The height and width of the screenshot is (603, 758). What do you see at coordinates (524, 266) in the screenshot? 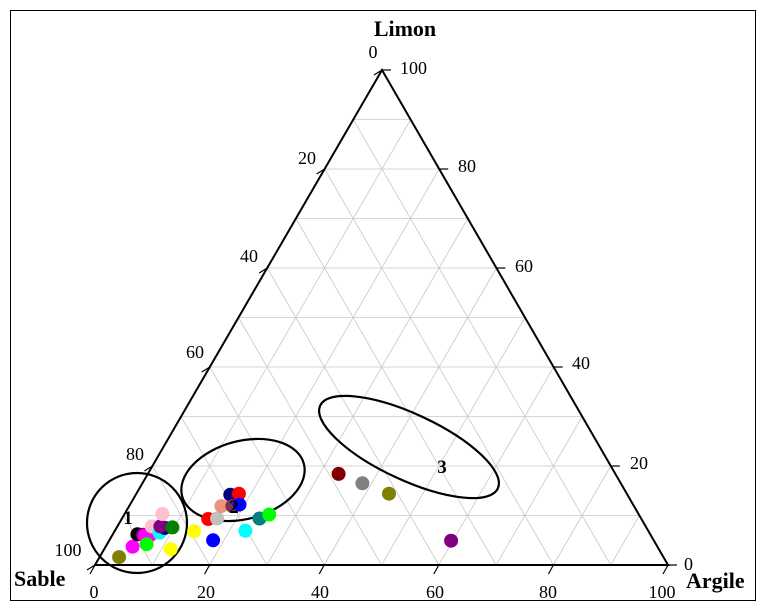
I see `tick-right-60: 60` at bounding box center [524, 266].